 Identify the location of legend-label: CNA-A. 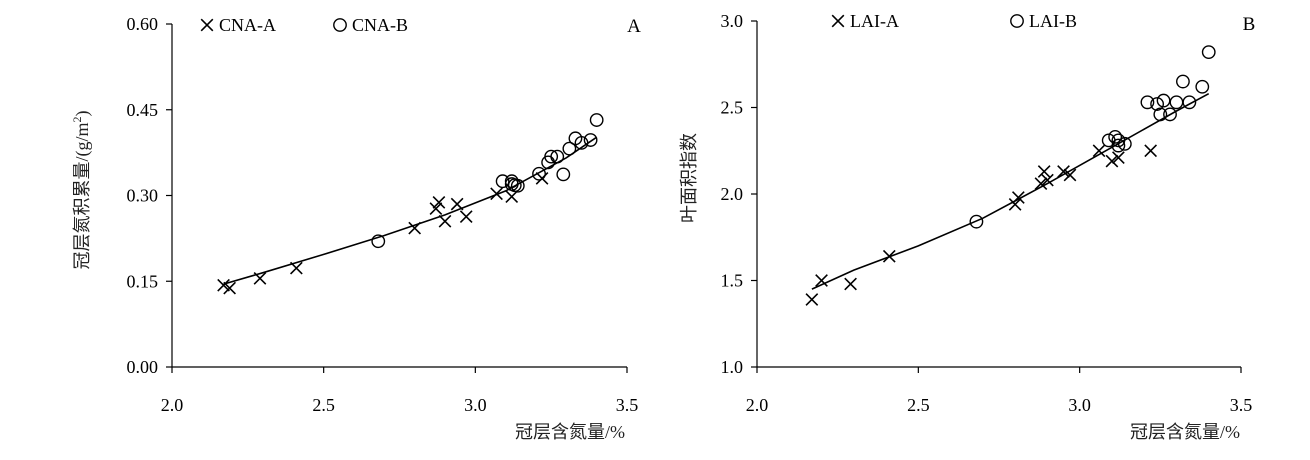
(247, 25).